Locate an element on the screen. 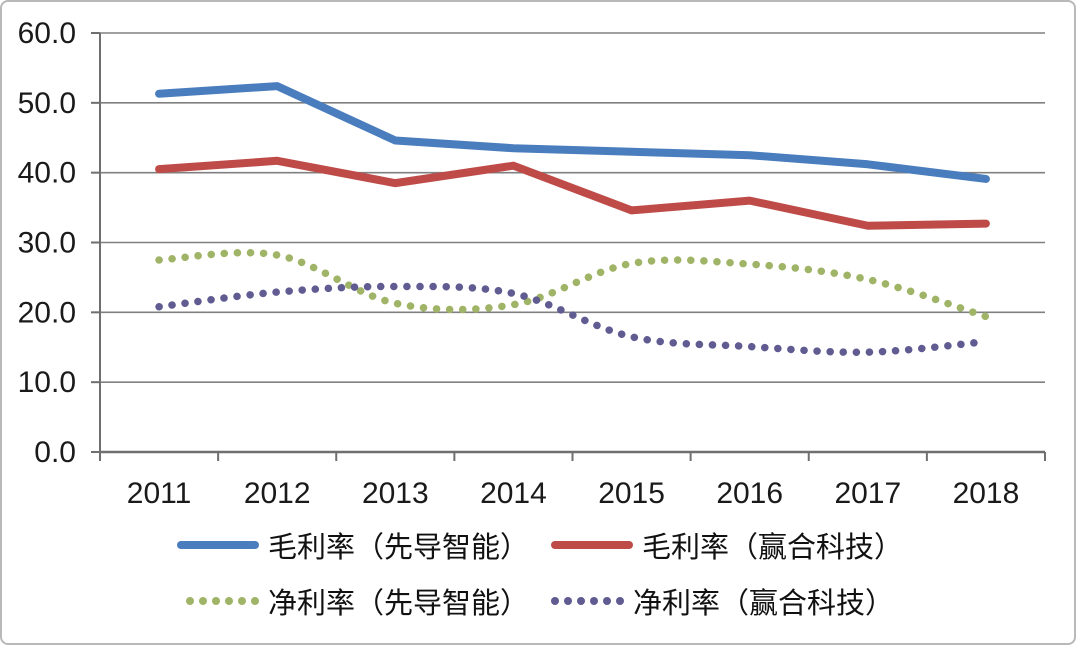 This screenshot has width=1080, height=649. x-axis-tick-label: 2012 is located at coordinates (277, 493).